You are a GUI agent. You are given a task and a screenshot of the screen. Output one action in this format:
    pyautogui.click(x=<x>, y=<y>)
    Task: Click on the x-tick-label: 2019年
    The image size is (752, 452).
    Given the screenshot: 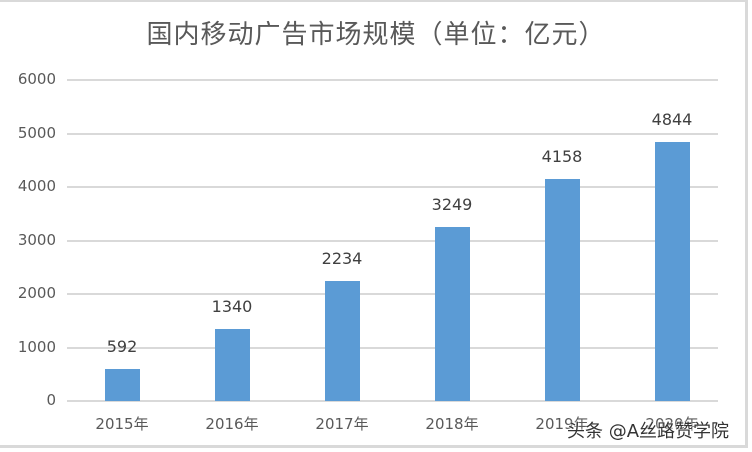 What is the action you would take?
    pyautogui.click(x=562, y=424)
    